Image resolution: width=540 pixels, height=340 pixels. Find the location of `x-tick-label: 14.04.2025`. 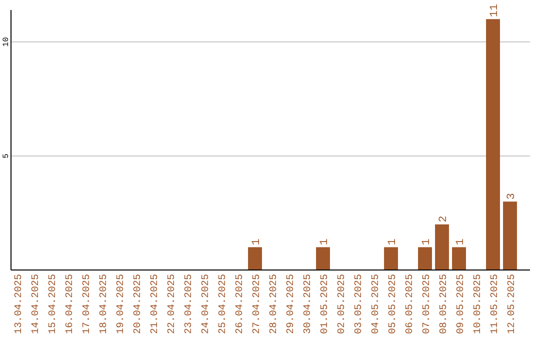

x-tick-label: 14.04.2025 is located at coordinates (36, 304).